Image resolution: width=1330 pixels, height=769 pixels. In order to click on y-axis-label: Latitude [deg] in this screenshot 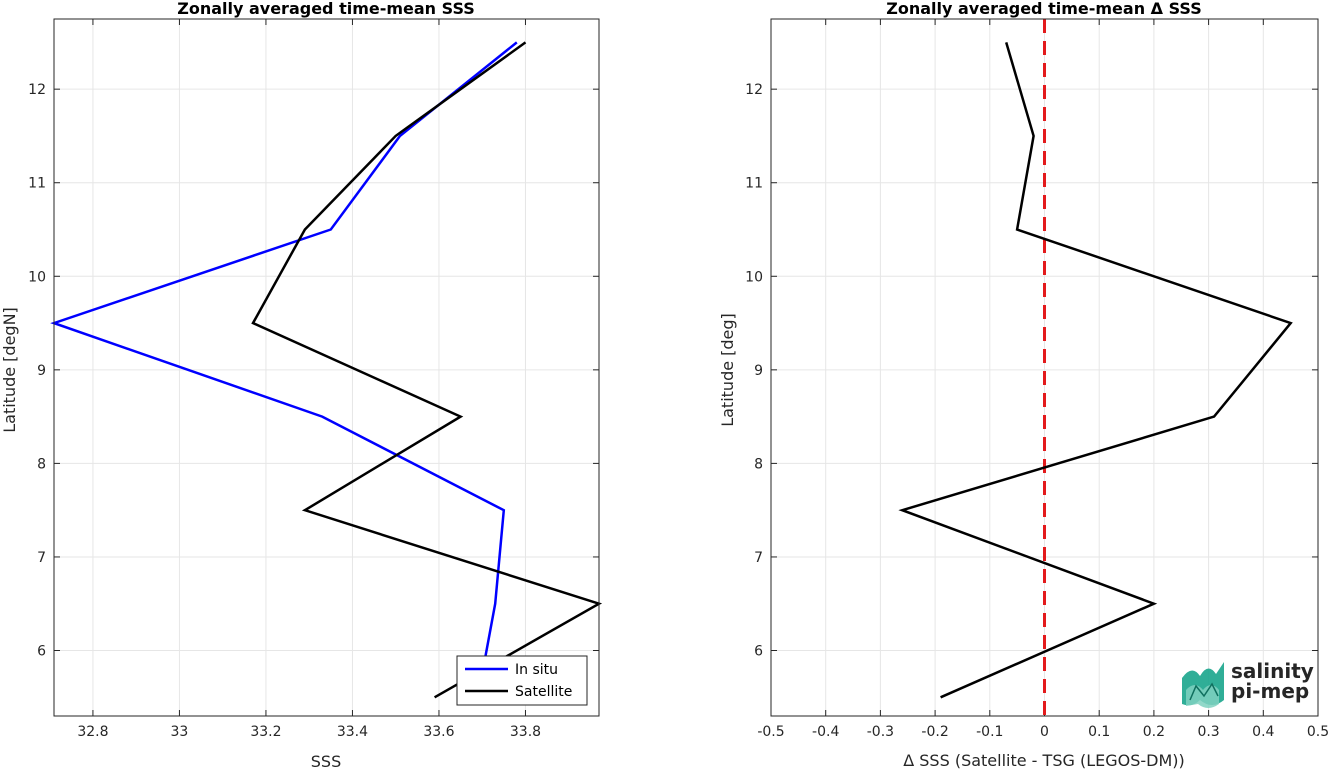, I will do `click(727, 370)`.